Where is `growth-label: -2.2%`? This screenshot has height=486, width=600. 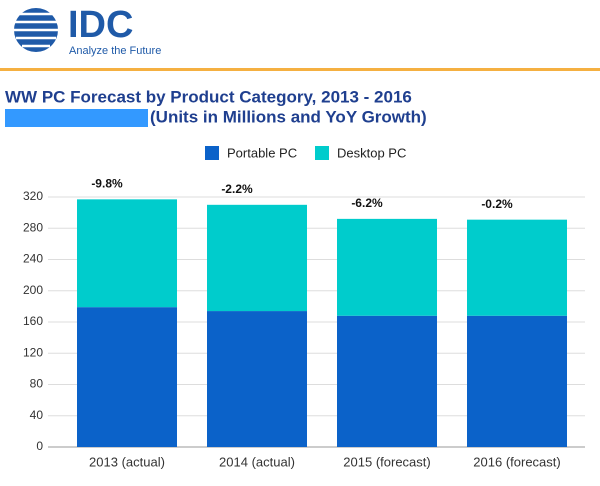 growth-label: -2.2% is located at coordinates (237, 189).